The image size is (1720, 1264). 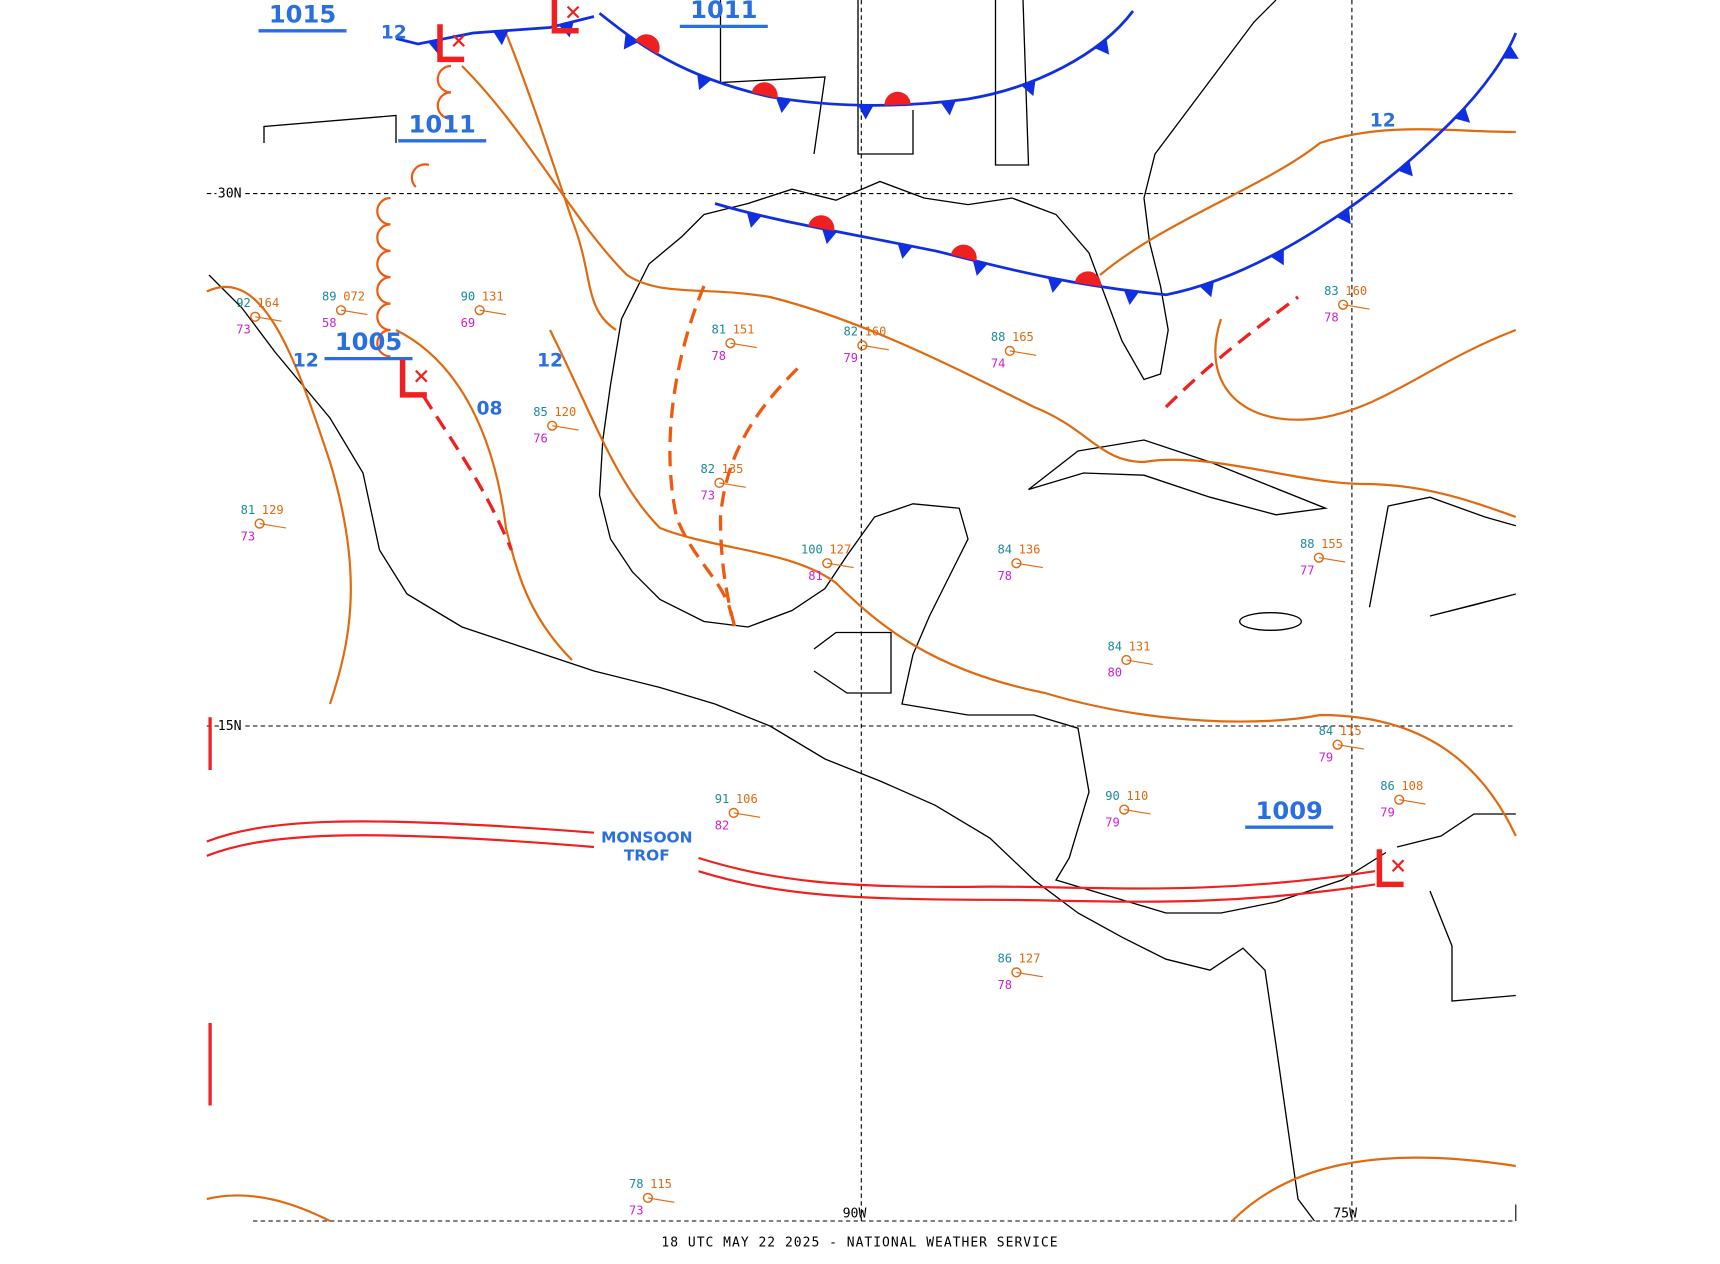 What do you see at coordinates (1356, 291) in the screenshot?
I see `station-pressure: 160` at bounding box center [1356, 291].